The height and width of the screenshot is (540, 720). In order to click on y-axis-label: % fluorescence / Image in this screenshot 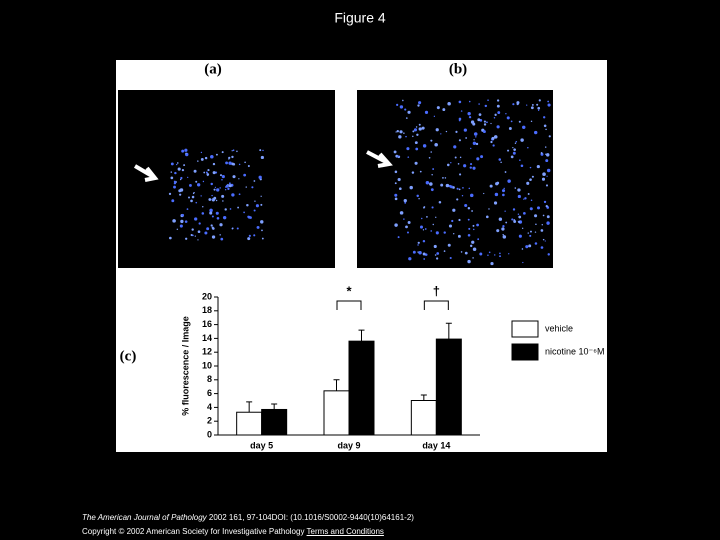, I will do `click(185, 366)`.